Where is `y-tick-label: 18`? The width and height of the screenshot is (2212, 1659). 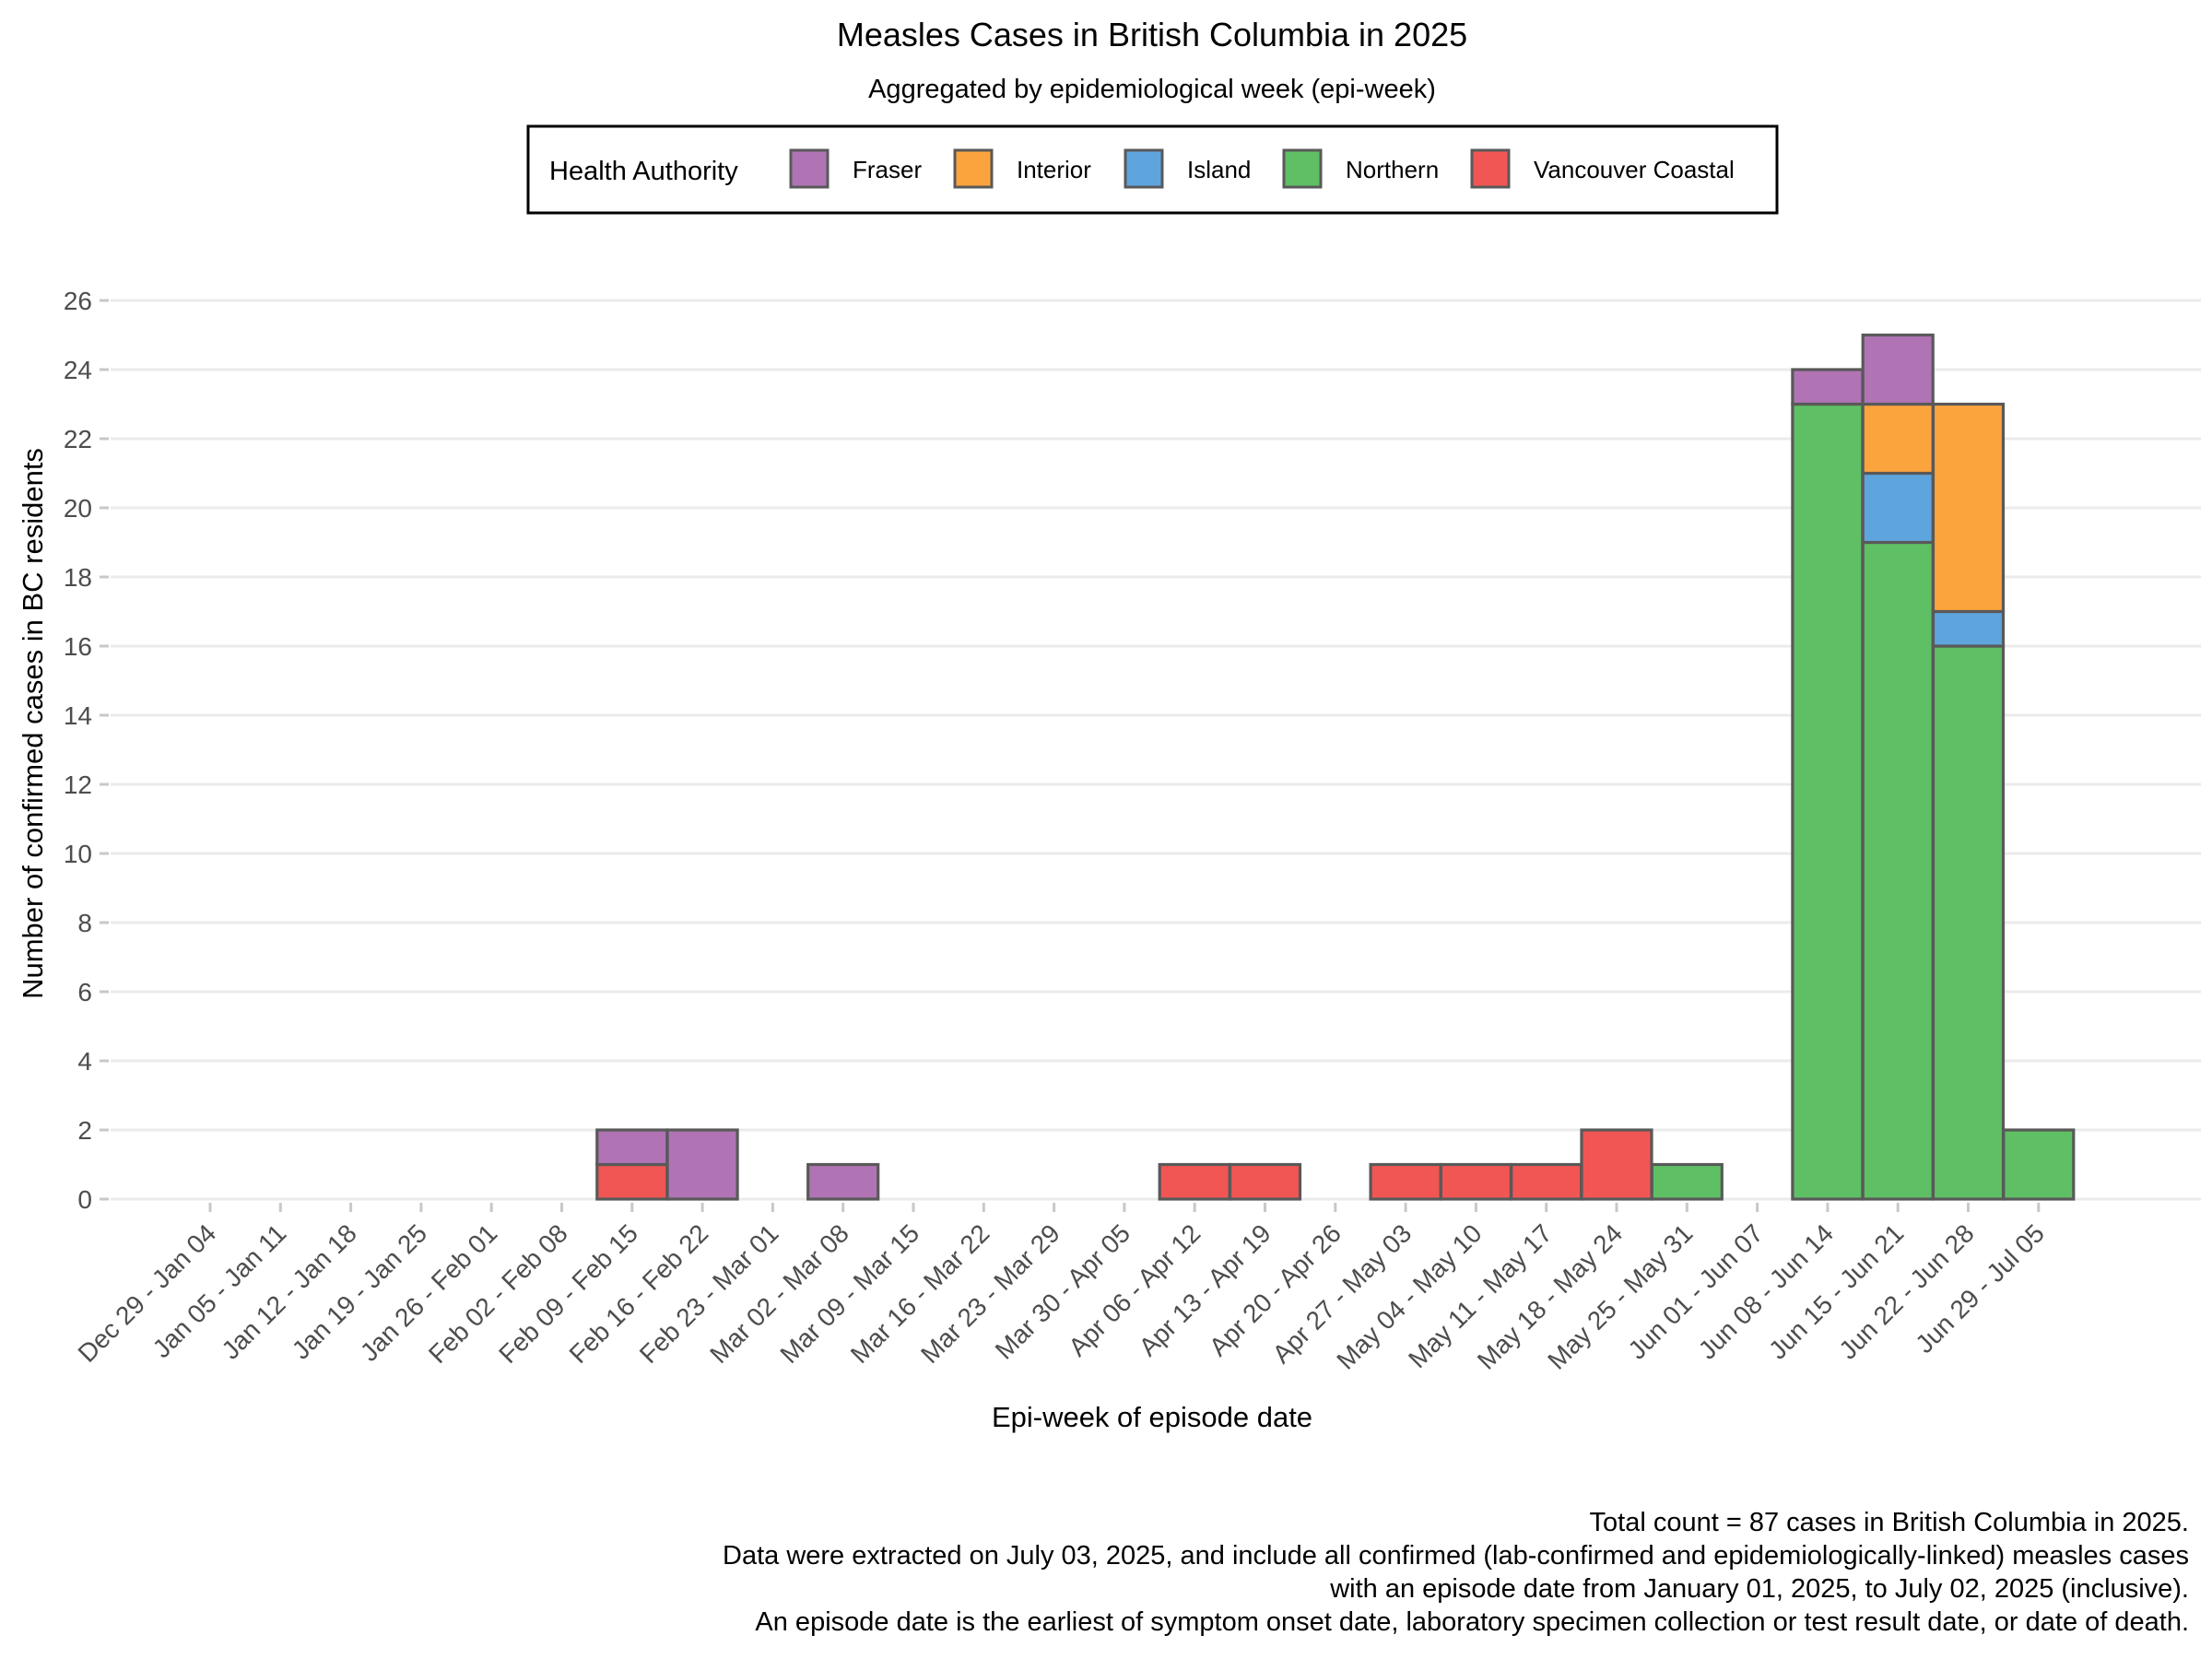 y-tick-label: 18 is located at coordinates (78, 577).